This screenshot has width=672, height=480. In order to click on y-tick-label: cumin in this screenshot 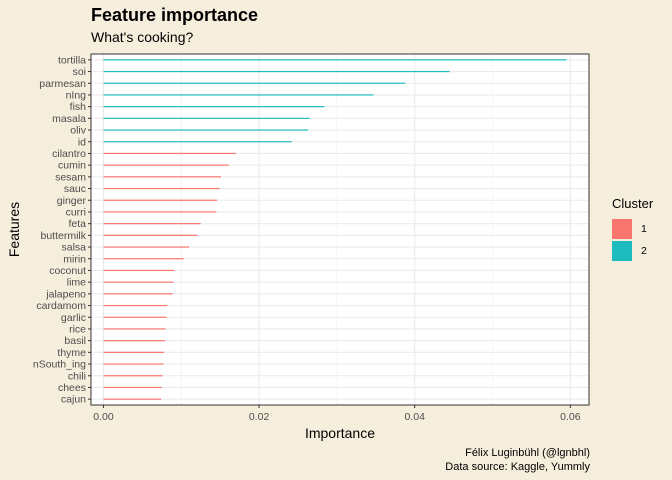, I will do `click(72, 166)`.